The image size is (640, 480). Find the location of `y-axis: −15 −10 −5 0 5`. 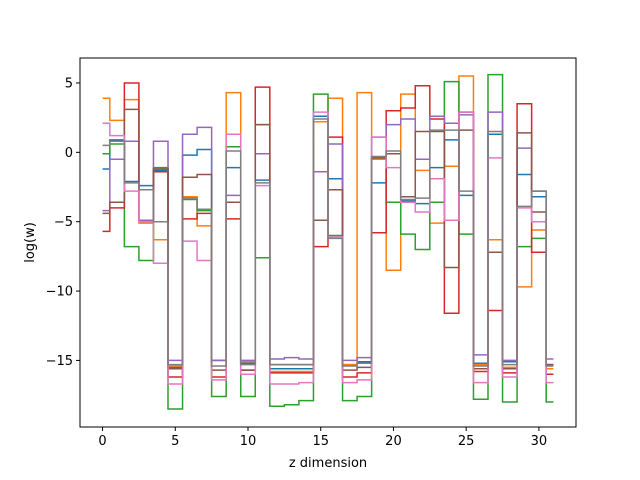

y-axis: −15 −10 −5 0 5 is located at coordinates (63, 222).